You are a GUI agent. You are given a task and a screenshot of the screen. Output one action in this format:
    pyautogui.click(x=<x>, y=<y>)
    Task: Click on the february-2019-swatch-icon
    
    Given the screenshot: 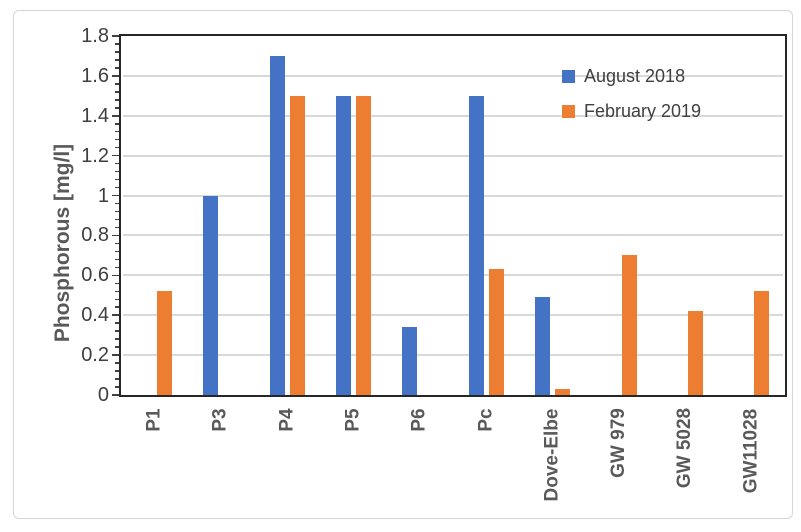 What is the action you would take?
    pyautogui.click(x=568, y=111)
    